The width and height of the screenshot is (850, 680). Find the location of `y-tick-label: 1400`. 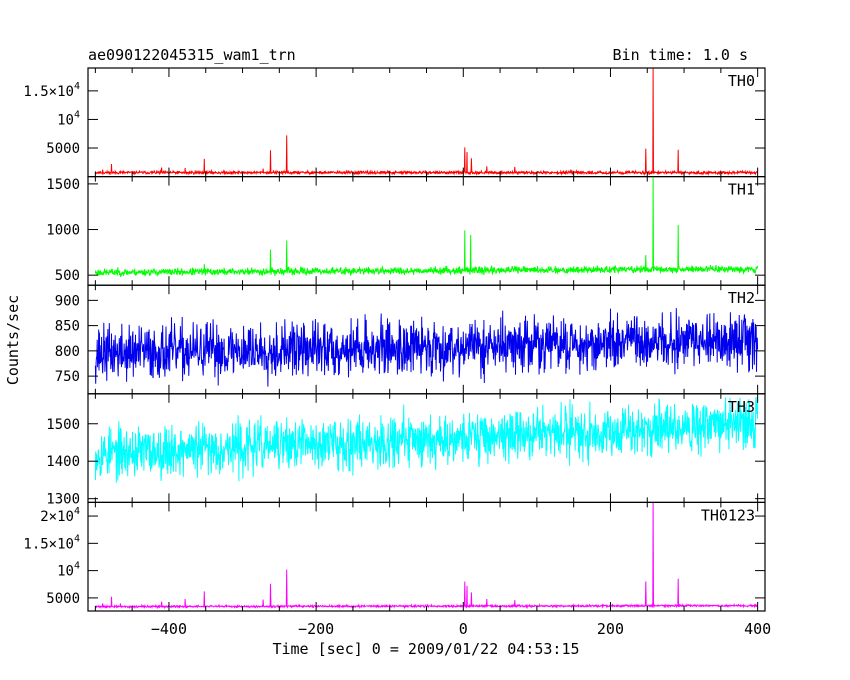

y-tick-label: 1400 is located at coordinates (63, 462).